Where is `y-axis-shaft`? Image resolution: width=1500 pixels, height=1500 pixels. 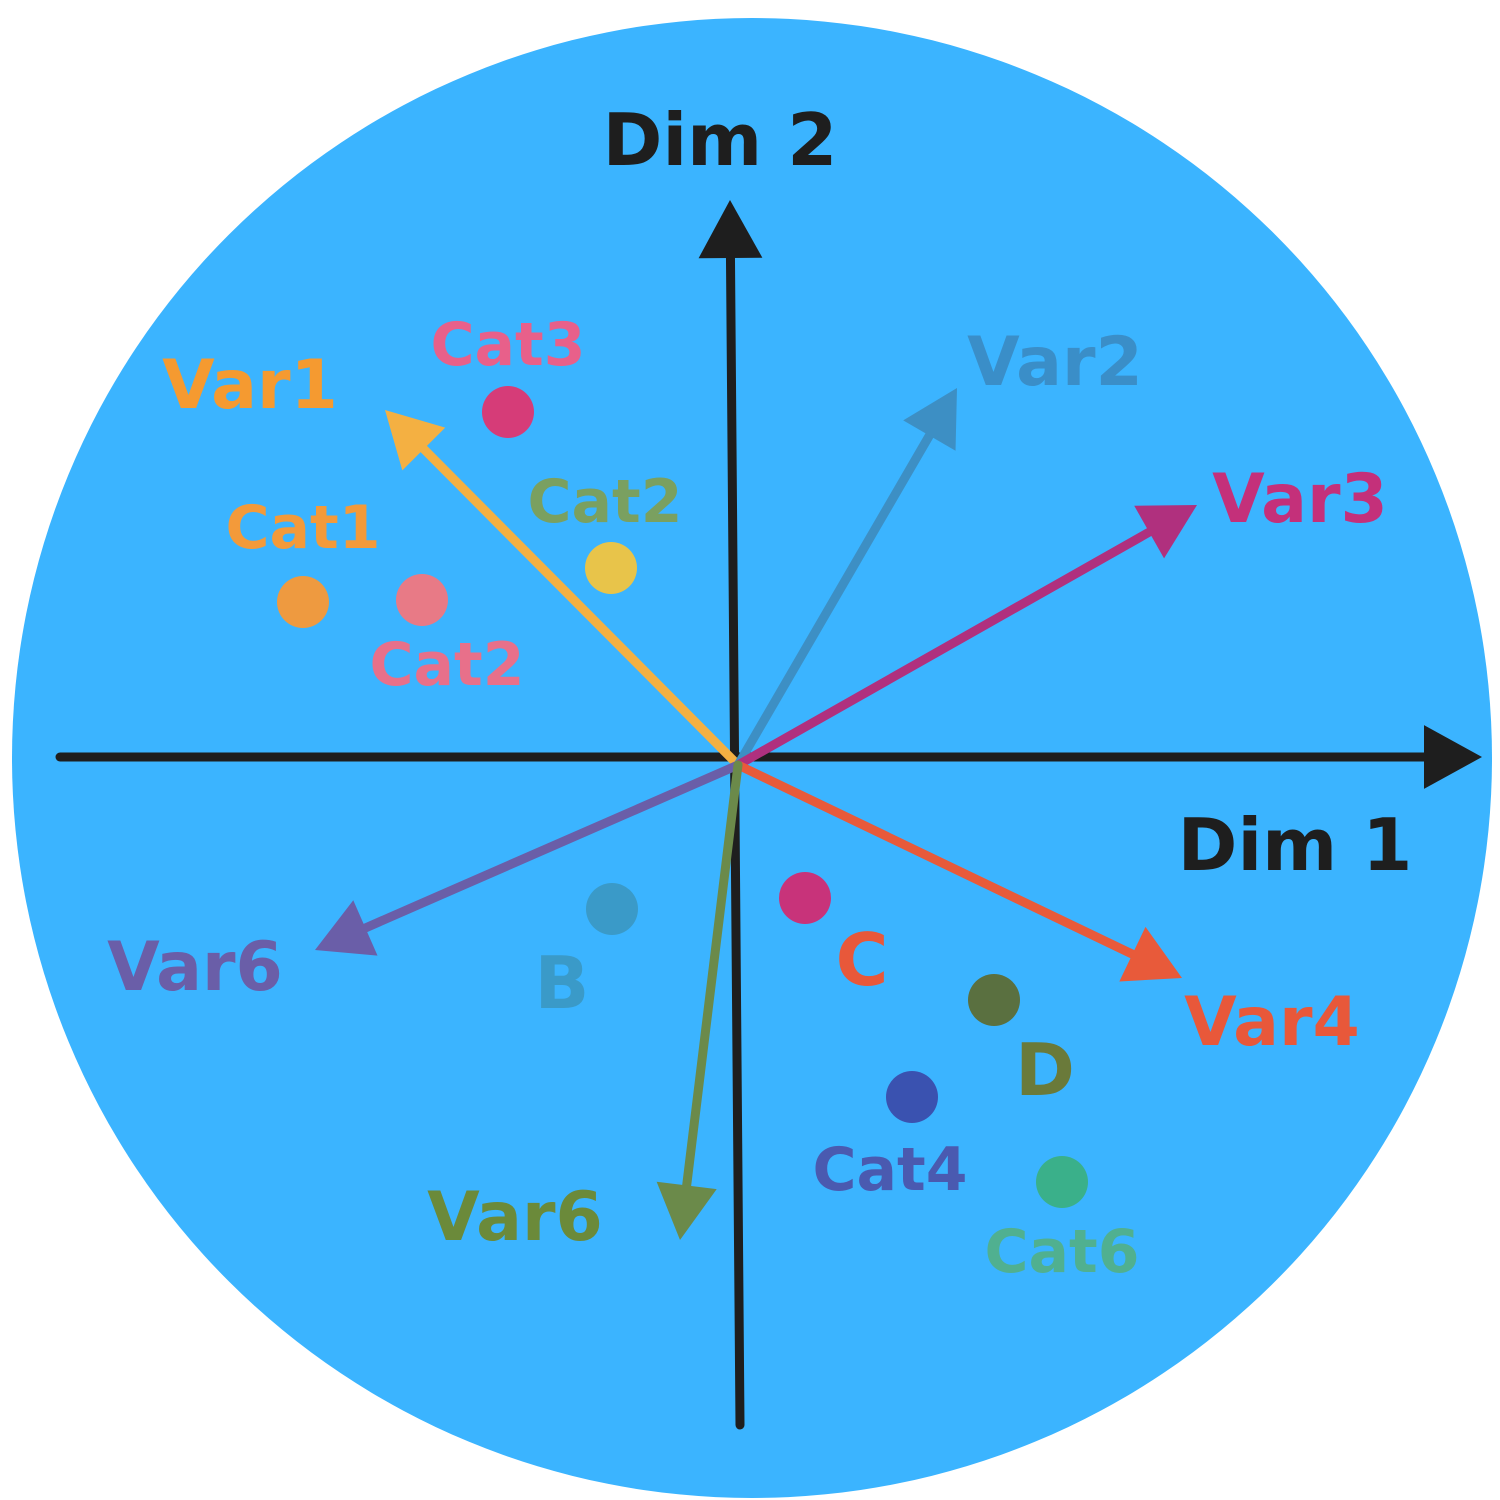 y-axis-shaft is located at coordinates (735, 841).